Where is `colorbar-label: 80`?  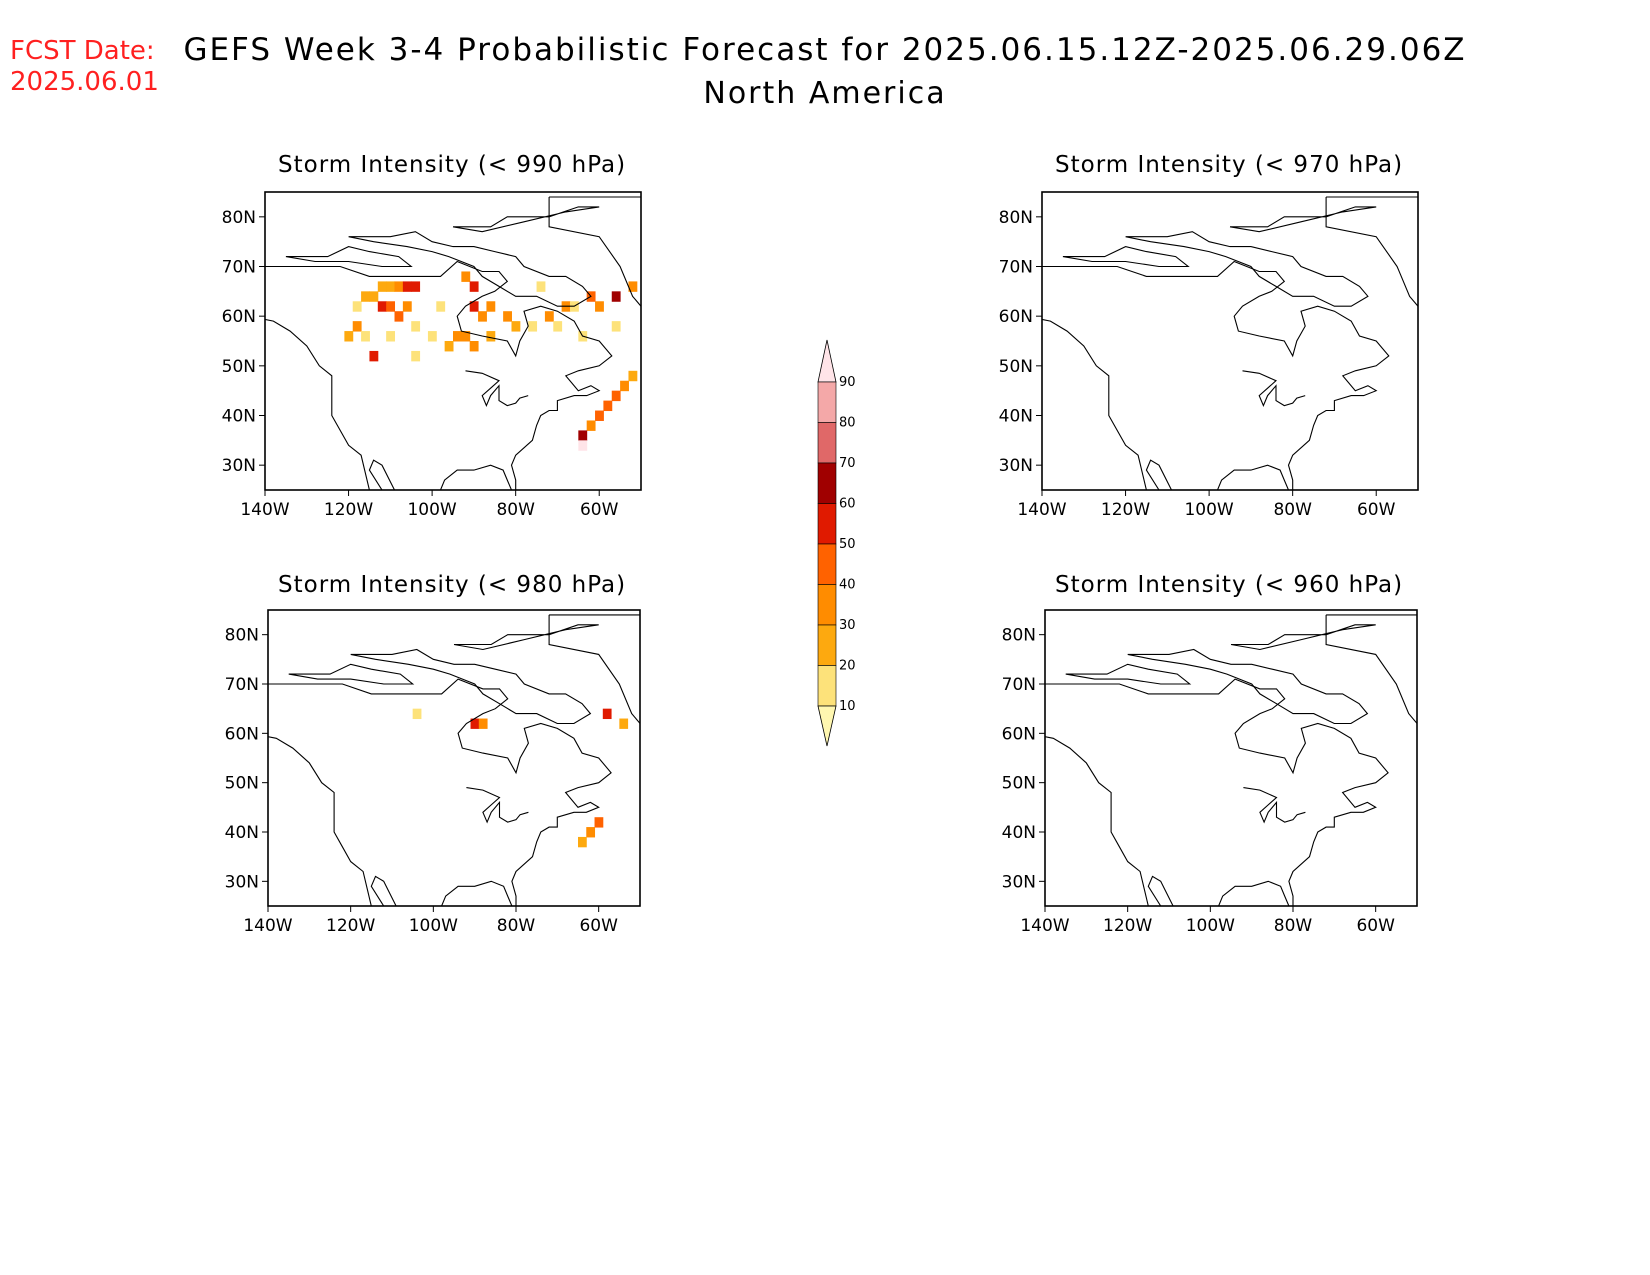 colorbar-label: 80 is located at coordinates (847, 423).